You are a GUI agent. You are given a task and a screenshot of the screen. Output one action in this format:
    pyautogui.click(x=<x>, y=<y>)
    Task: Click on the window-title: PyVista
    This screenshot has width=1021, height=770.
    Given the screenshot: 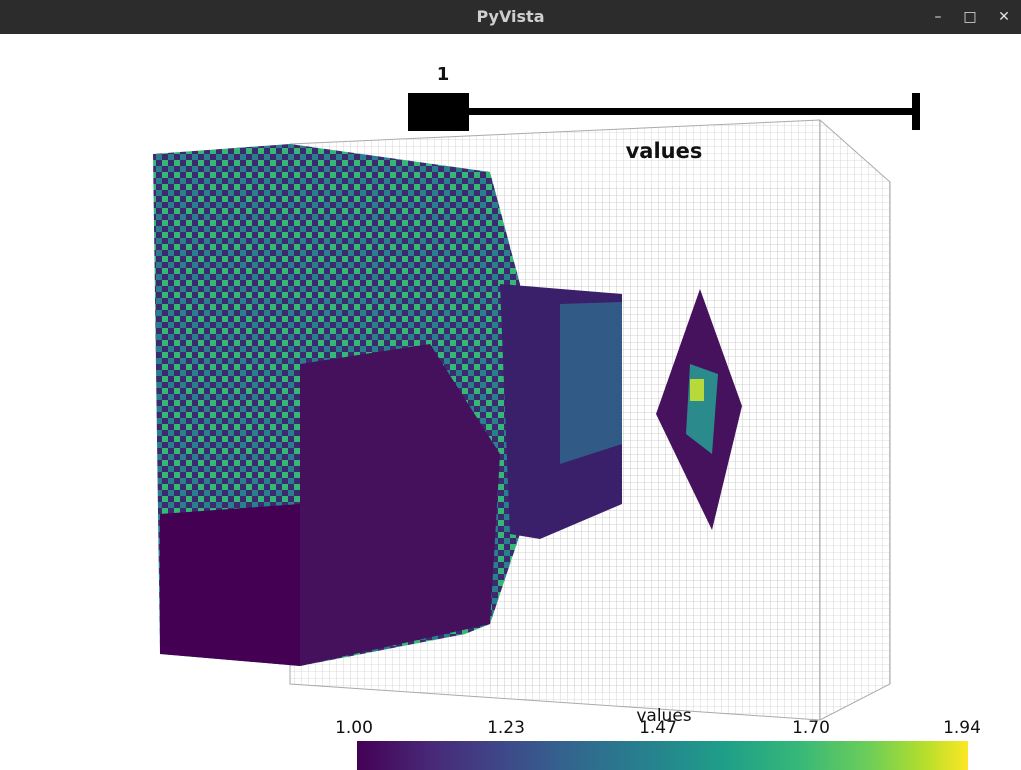 What is the action you would take?
    pyautogui.click(x=510, y=16)
    